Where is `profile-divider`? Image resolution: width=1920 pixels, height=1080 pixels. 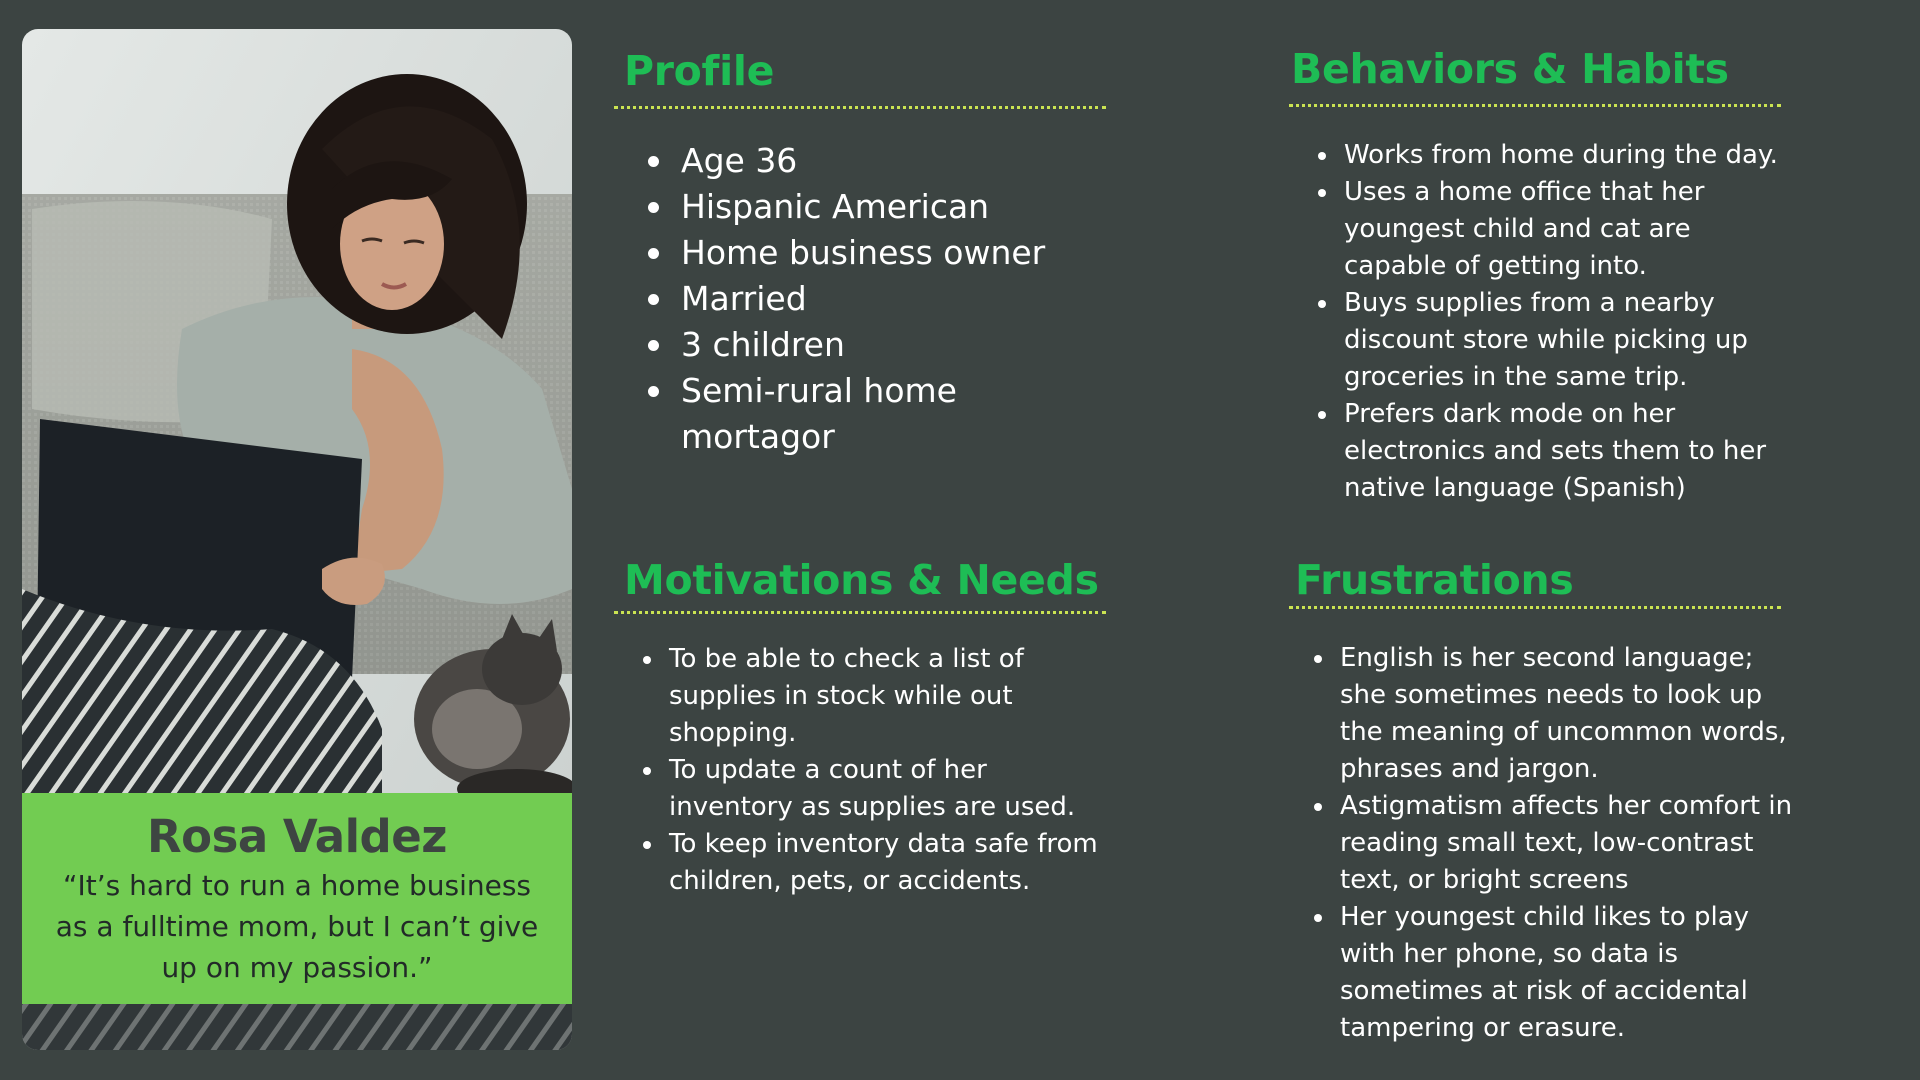
profile-divider is located at coordinates (860, 107).